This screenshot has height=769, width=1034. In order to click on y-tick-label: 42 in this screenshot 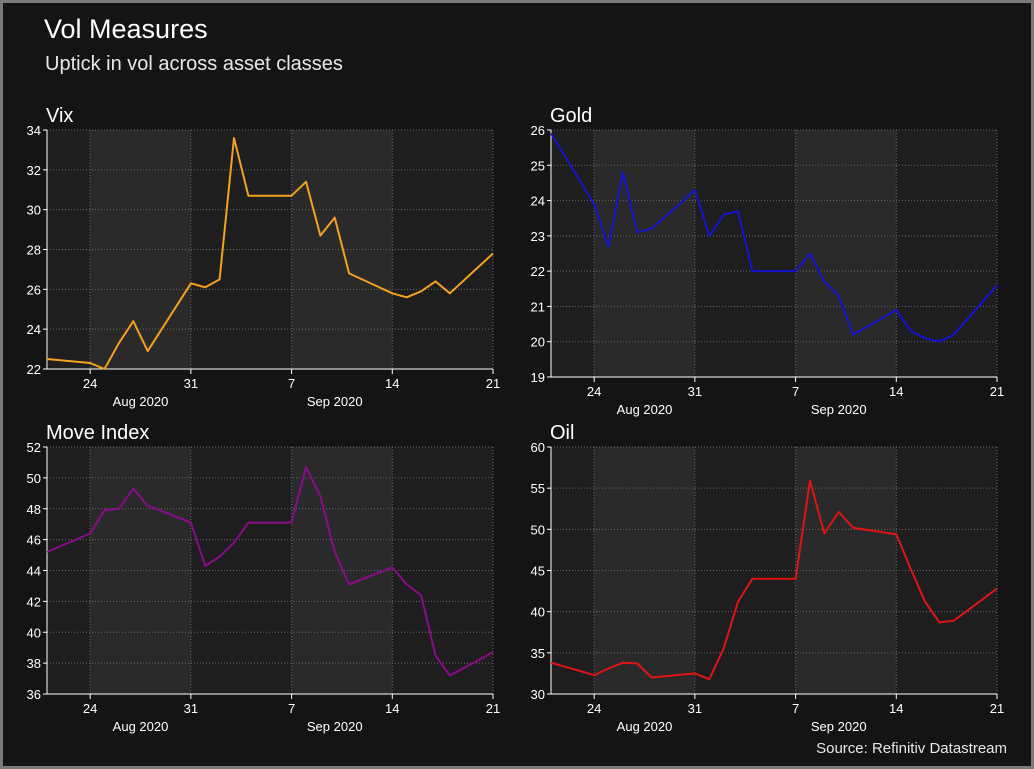, I will do `click(34, 601)`.